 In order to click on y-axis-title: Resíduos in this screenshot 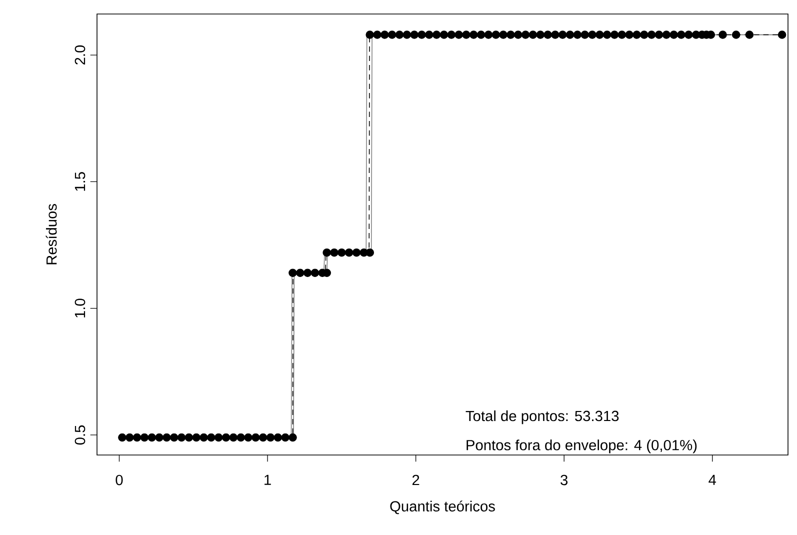, I will do `click(51, 234)`.